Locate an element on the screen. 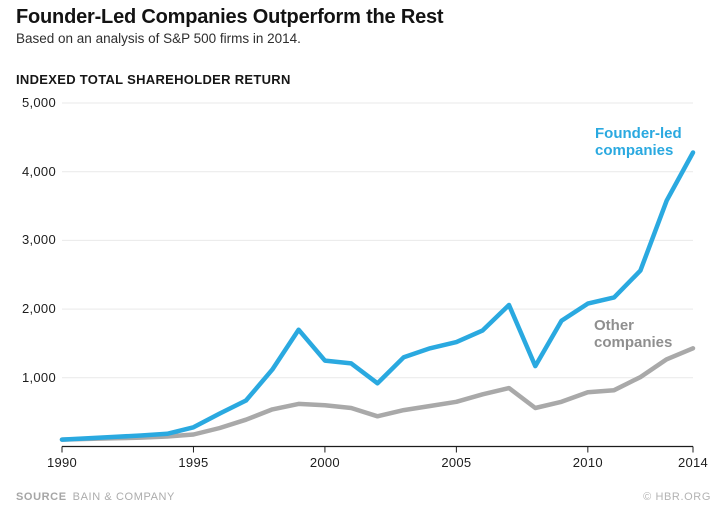  x-axis-tick-label: 2014 is located at coordinates (693, 462).